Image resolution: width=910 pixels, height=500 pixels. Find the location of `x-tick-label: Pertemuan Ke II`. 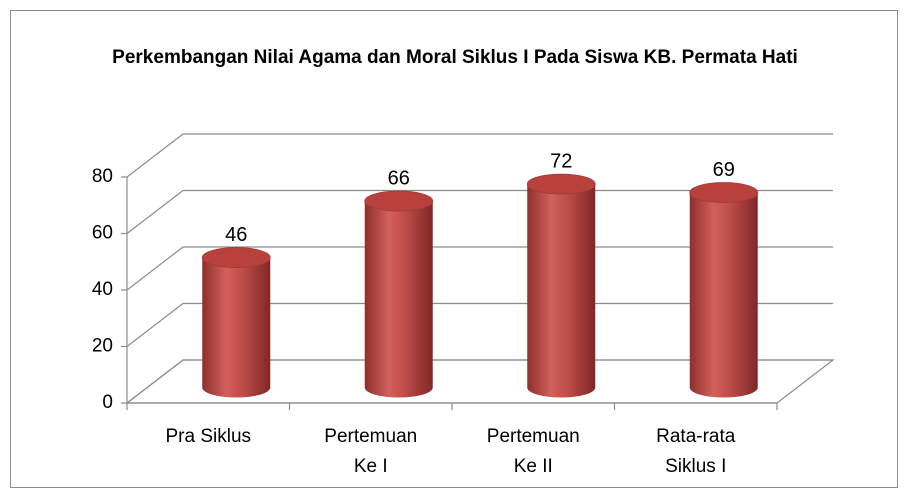

x-tick-label: Pertemuan Ke II is located at coordinates (533, 451).